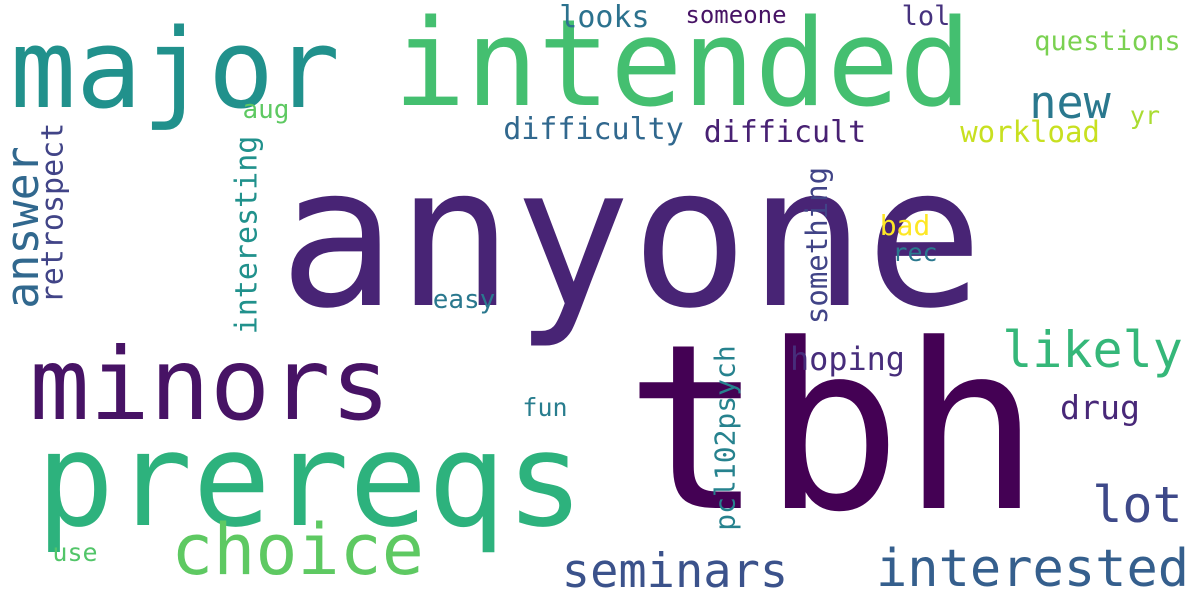 This screenshot has width=1200, height=600. I want to click on word-rec: rec, so click(915, 252).